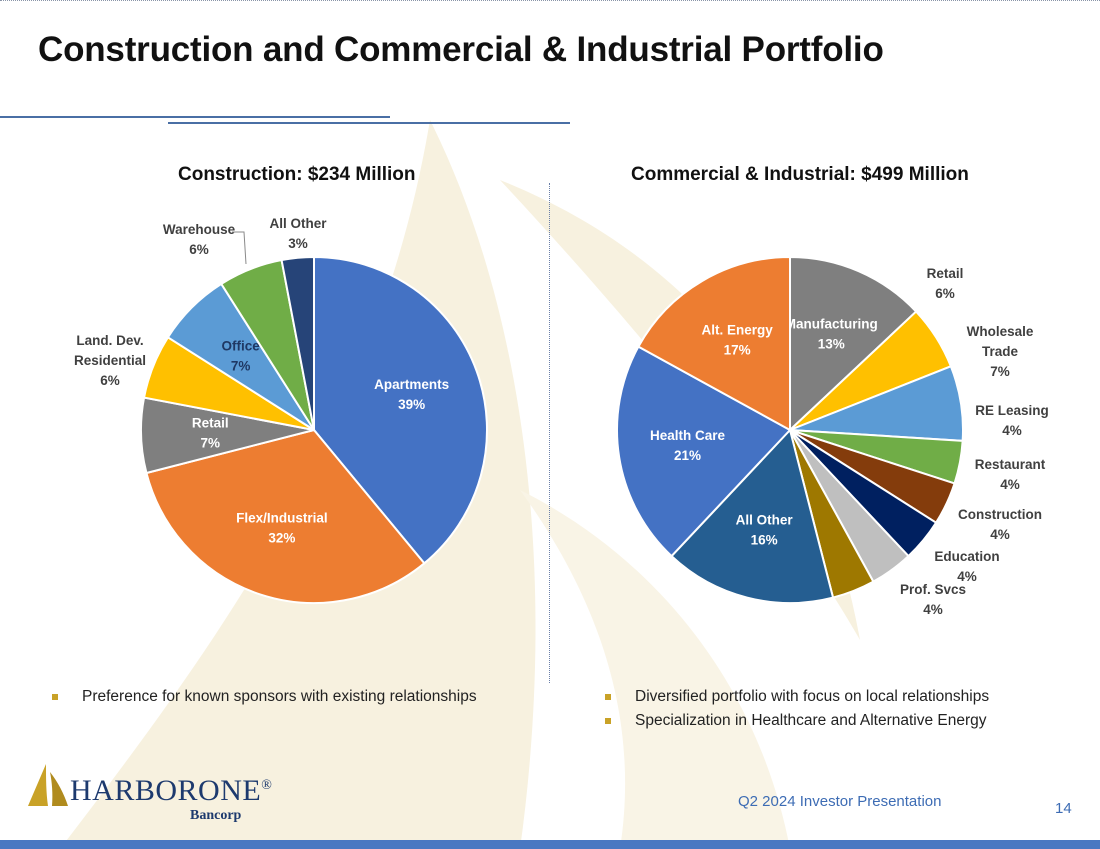 The height and width of the screenshot is (849, 1100). I want to click on ci-label-retail: Retail 6%, so click(945, 283).